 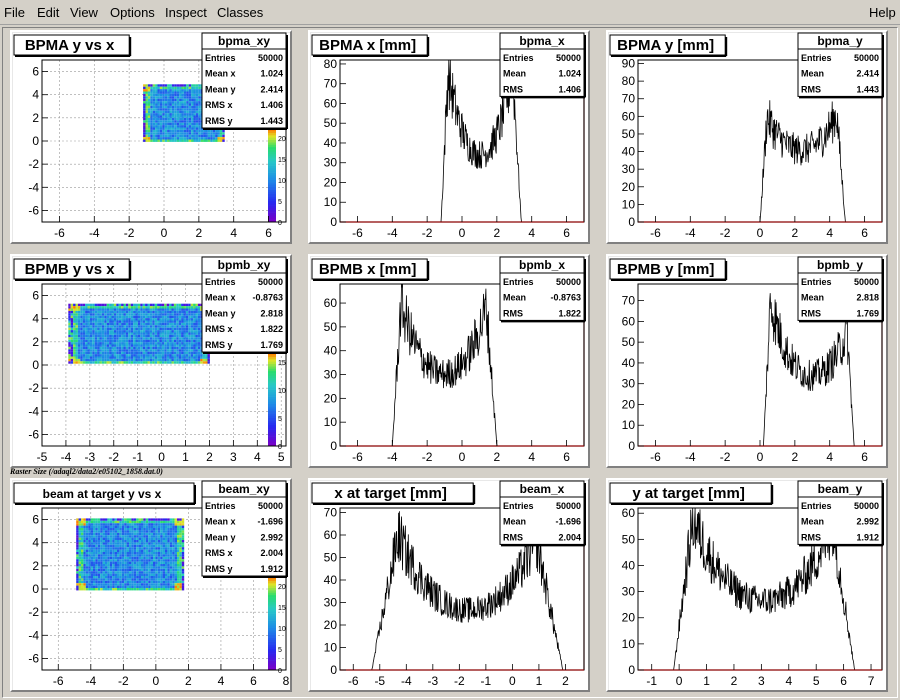 What do you see at coordinates (513, 89) in the screenshot?
I see `stats-label-2: RMS` at bounding box center [513, 89].